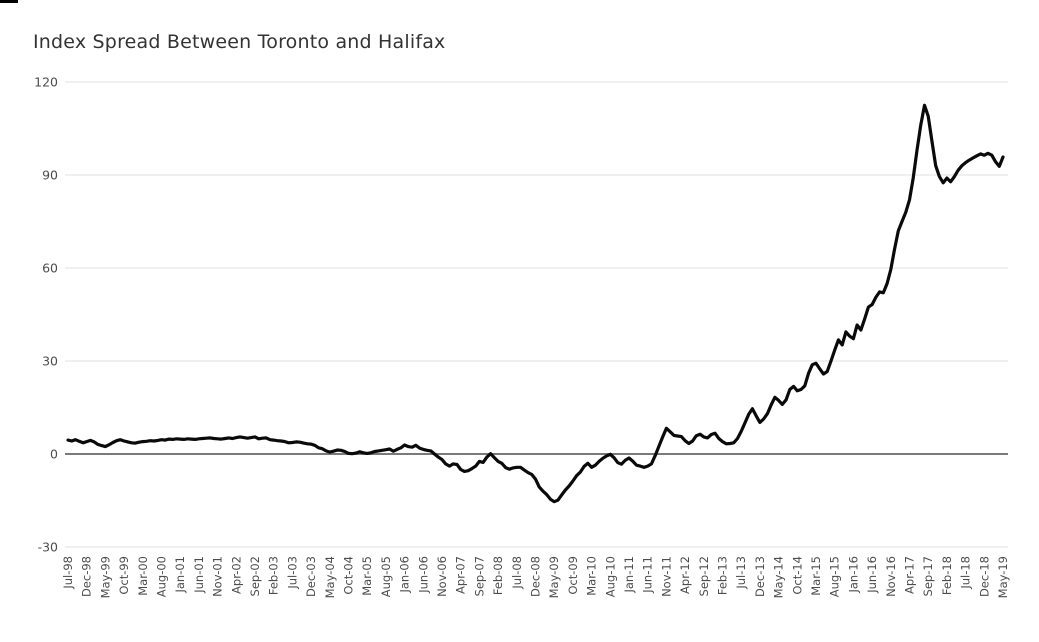  Describe the element at coordinates (741, 573) in the screenshot. I see `x-tick-label: Jul-13` at that location.